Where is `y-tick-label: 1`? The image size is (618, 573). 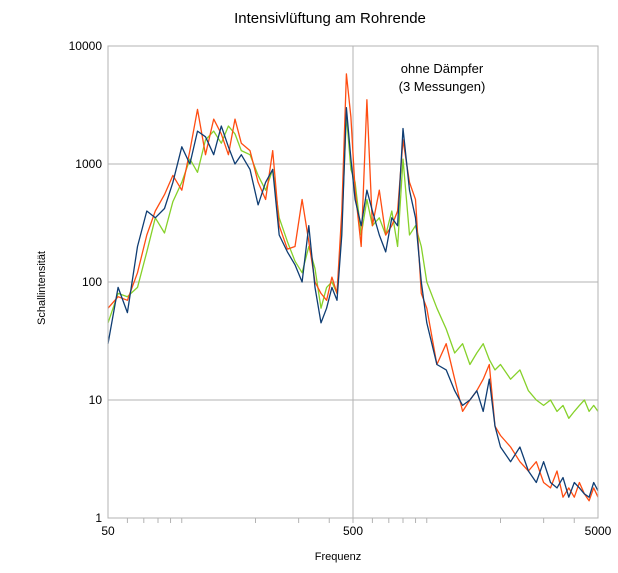 y-tick-label: 1 is located at coordinates (98, 518).